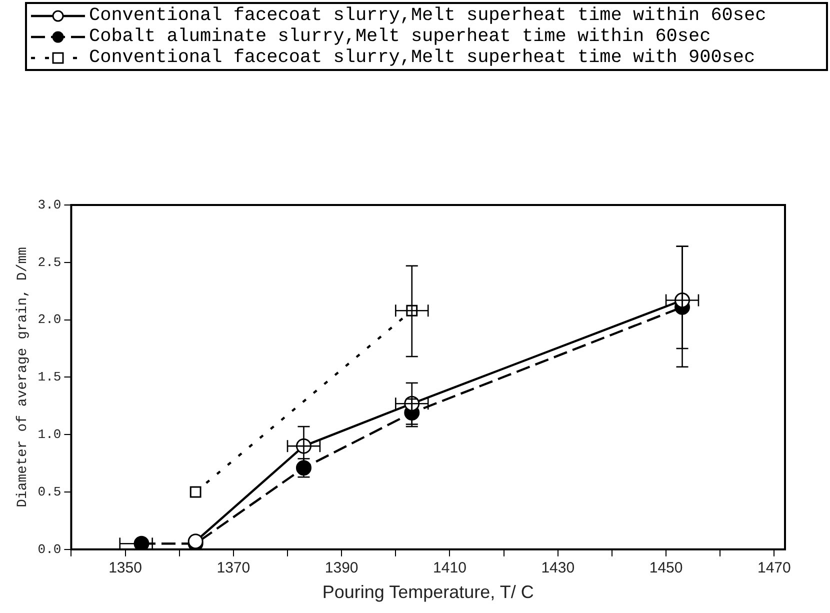 This screenshot has width=830, height=613. Describe the element at coordinates (558, 568) in the screenshot. I see `x-tick-label: 1430` at that location.